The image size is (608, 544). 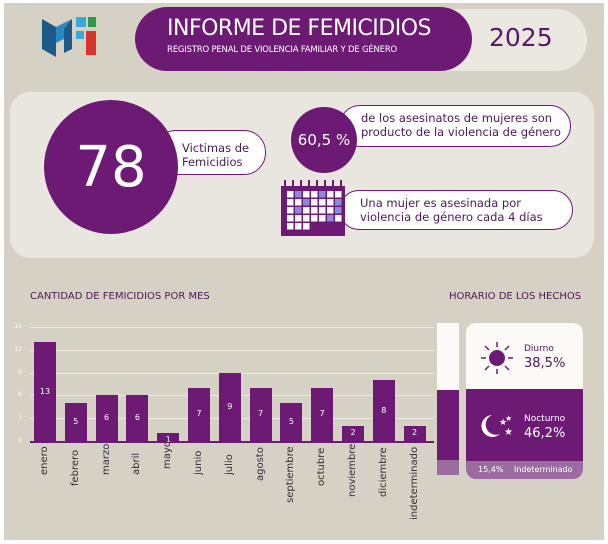 What do you see at coordinates (299, 28) in the screenshot?
I see `page-title: INFORME DE FEMICIDIOS` at bounding box center [299, 28].